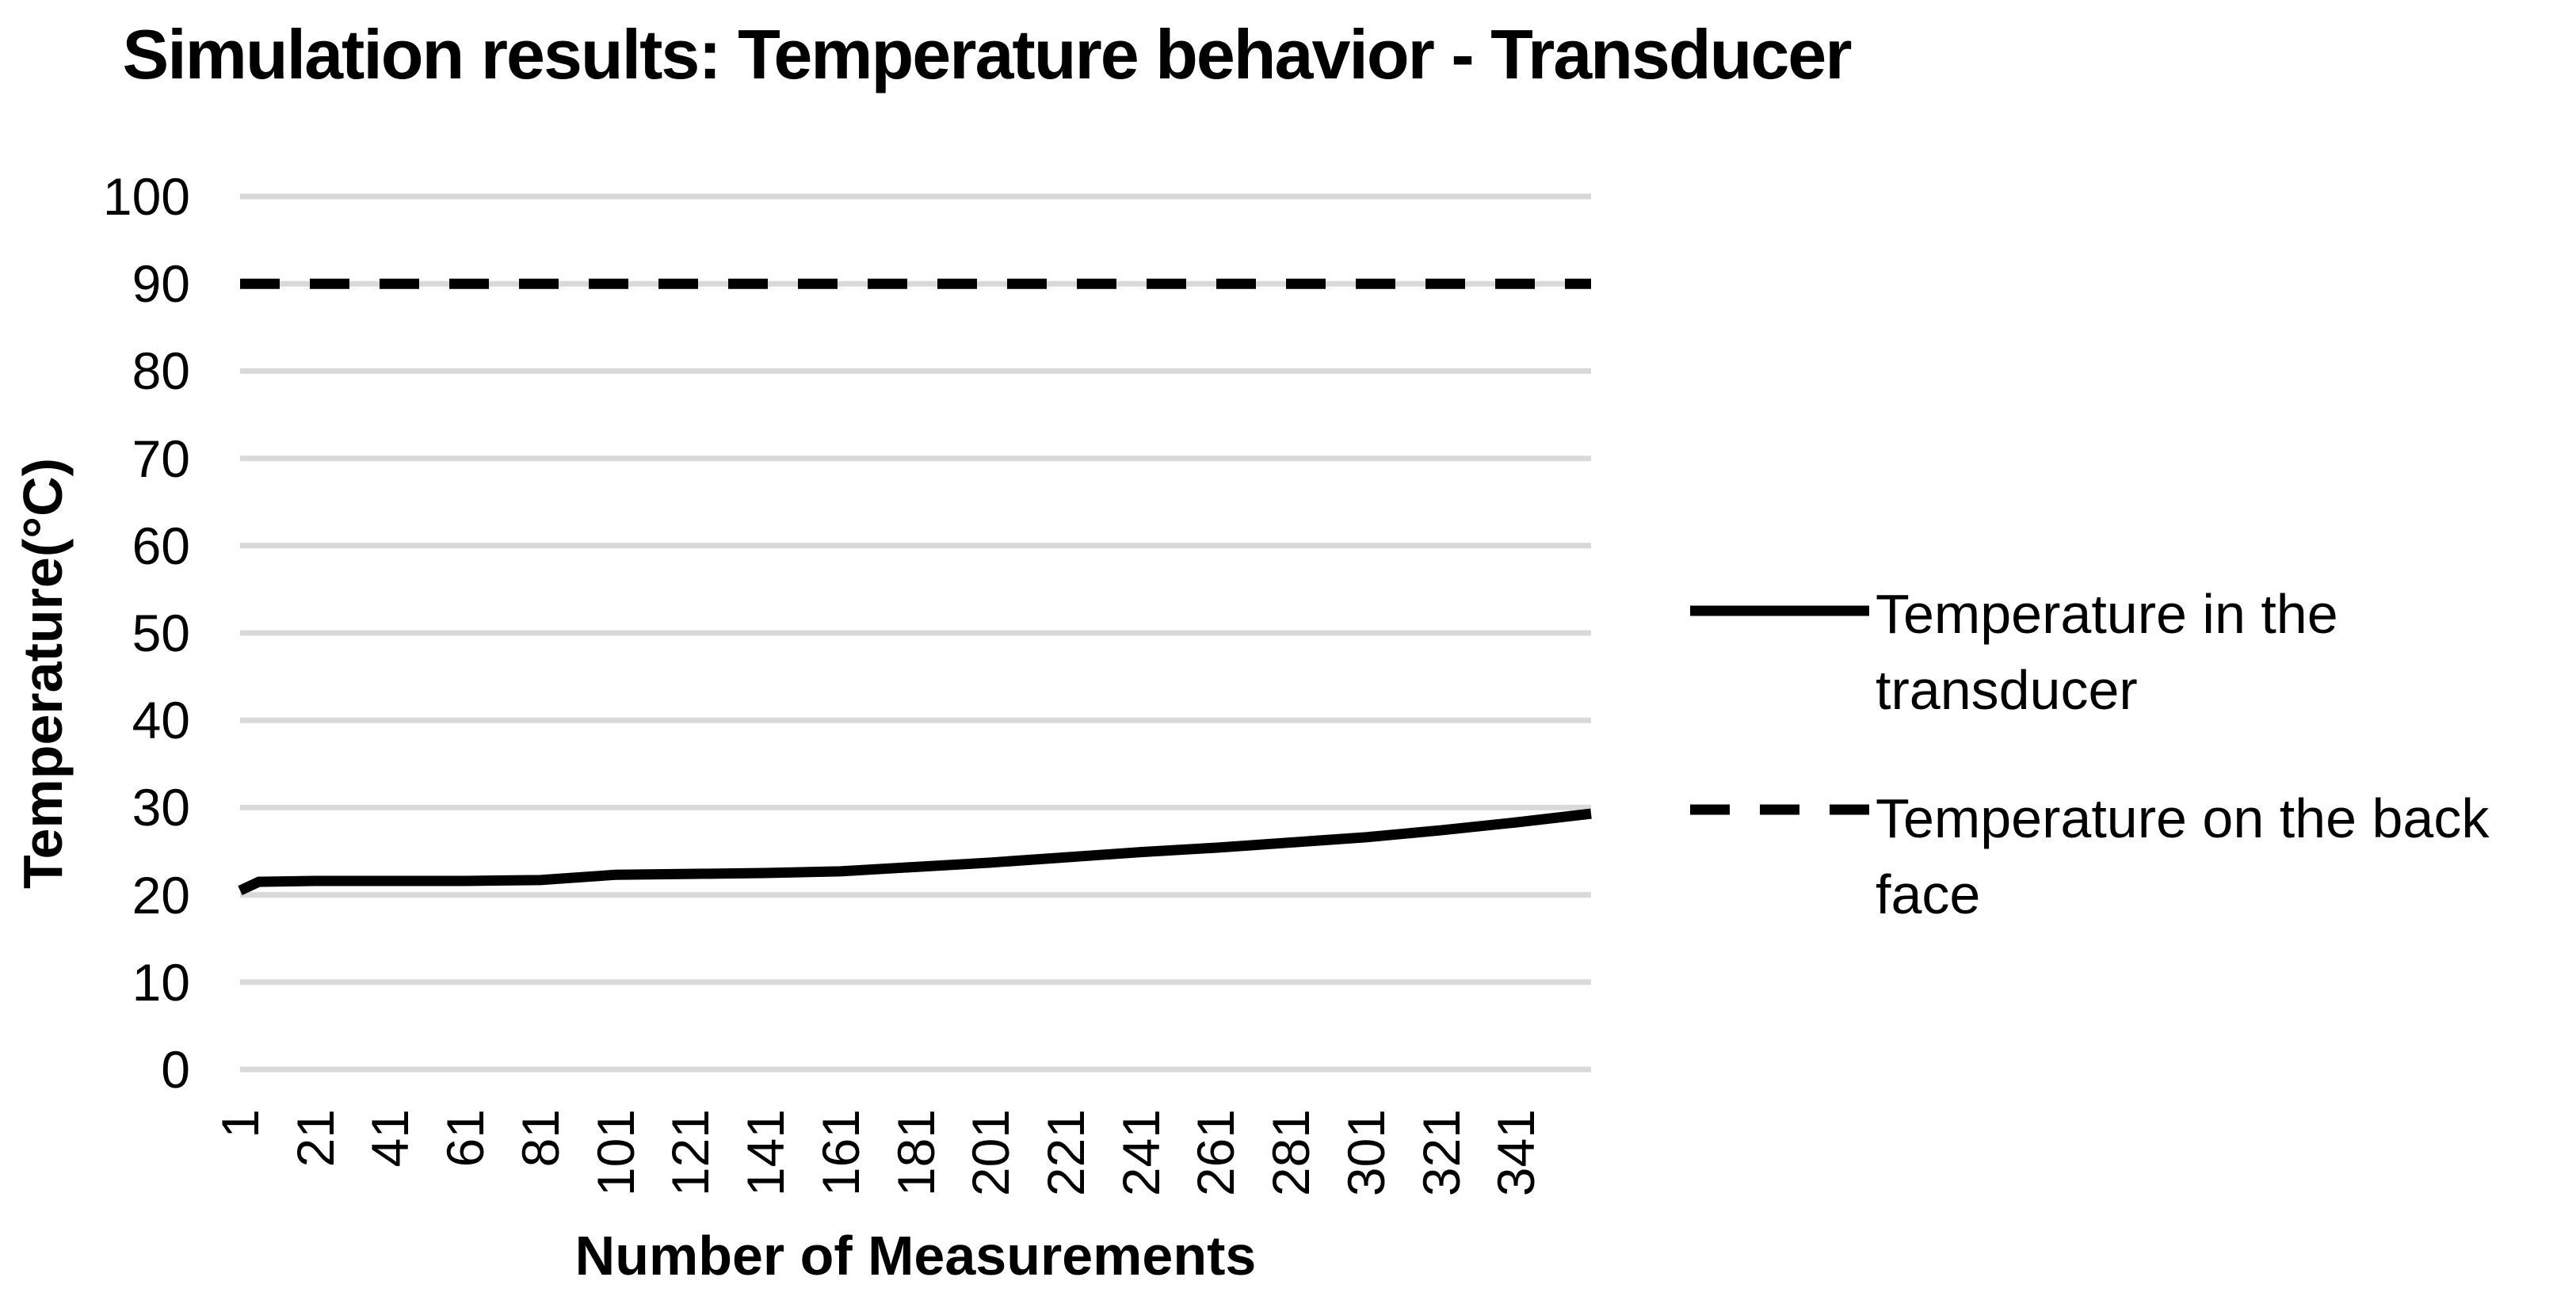  Describe the element at coordinates (1779, 710) in the screenshot. I see `legend-line-samples` at that location.